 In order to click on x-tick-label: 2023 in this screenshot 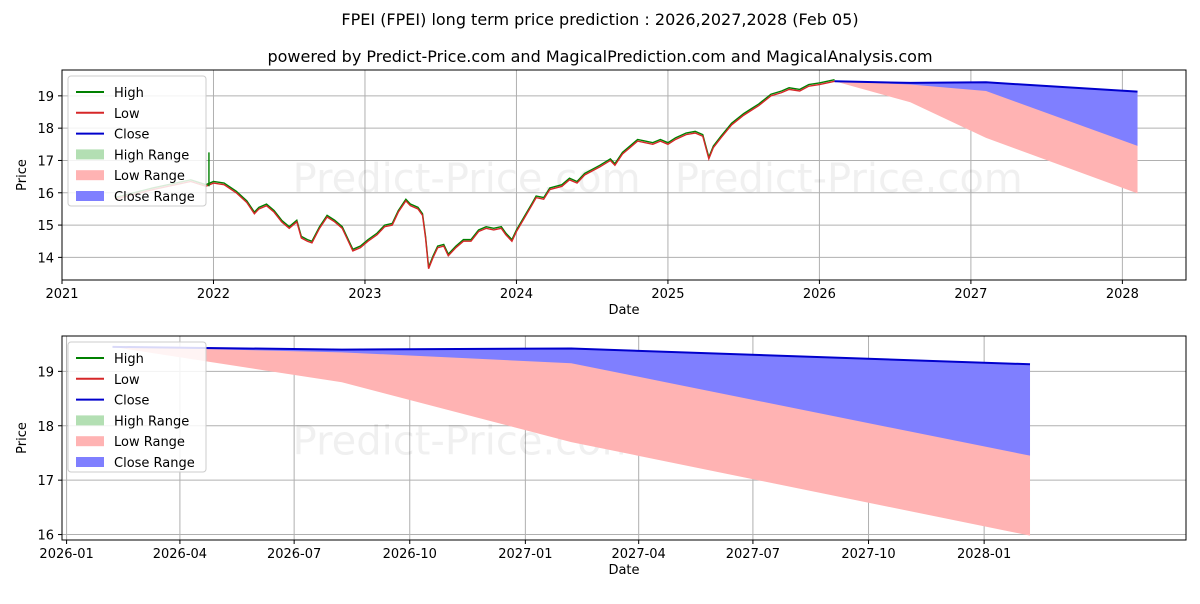, I will do `click(364, 294)`.